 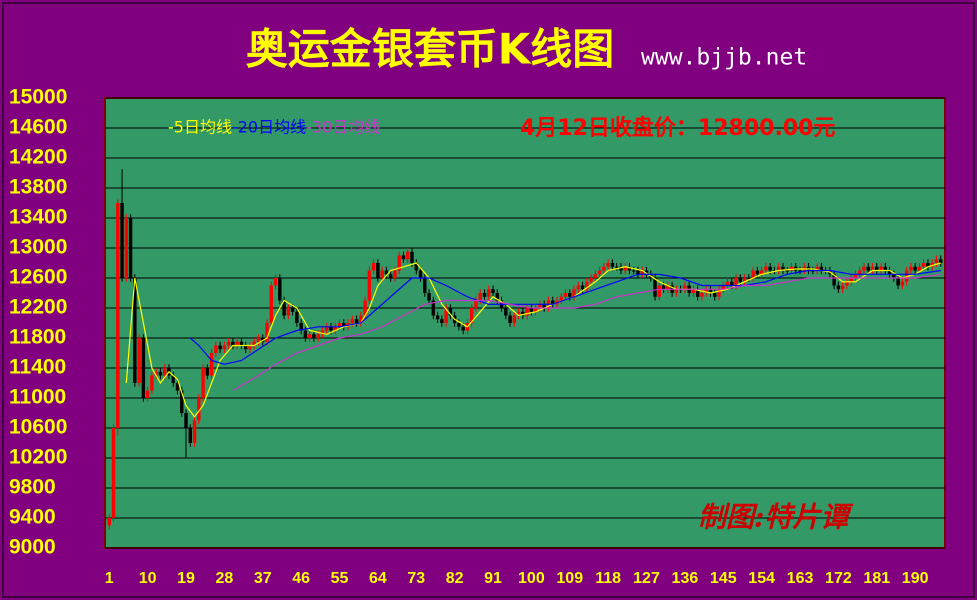 What do you see at coordinates (343, 127) in the screenshot?
I see `legend-entry: -30日均线` at bounding box center [343, 127].